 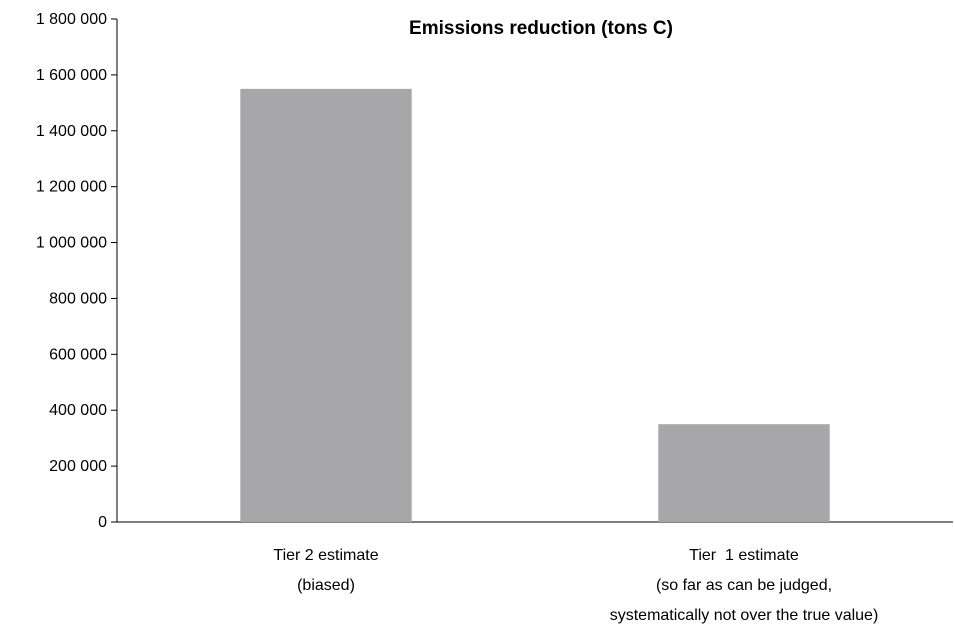 What do you see at coordinates (326, 585) in the screenshot?
I see `x-category-label: (biased)` at bounding box center [326, 585].